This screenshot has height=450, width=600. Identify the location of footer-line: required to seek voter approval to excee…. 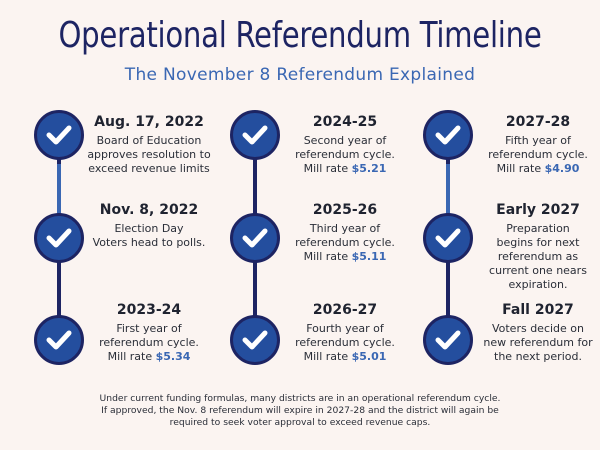
(300, 422).